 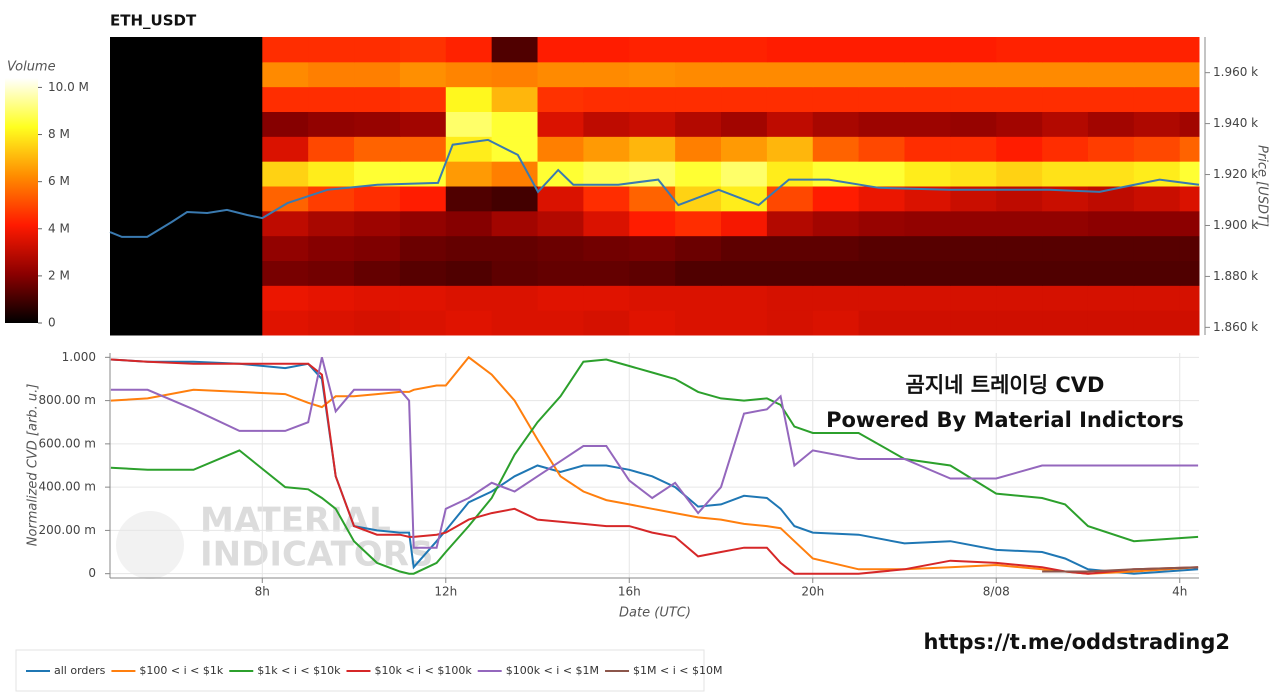 I want to click on colorbar-tick-label: 6 M, so click(x=59, y=181).